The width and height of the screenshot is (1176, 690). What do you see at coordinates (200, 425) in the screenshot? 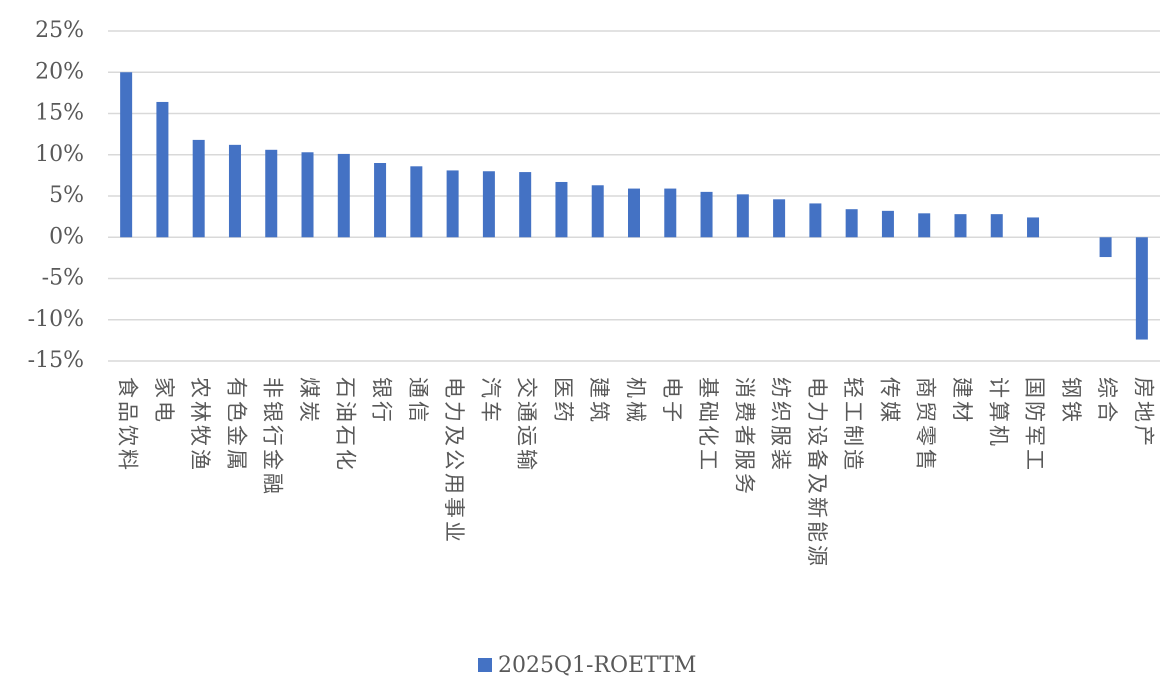
I see `x-tick-label: 农林牧渔` at bounding box center [200, 425].